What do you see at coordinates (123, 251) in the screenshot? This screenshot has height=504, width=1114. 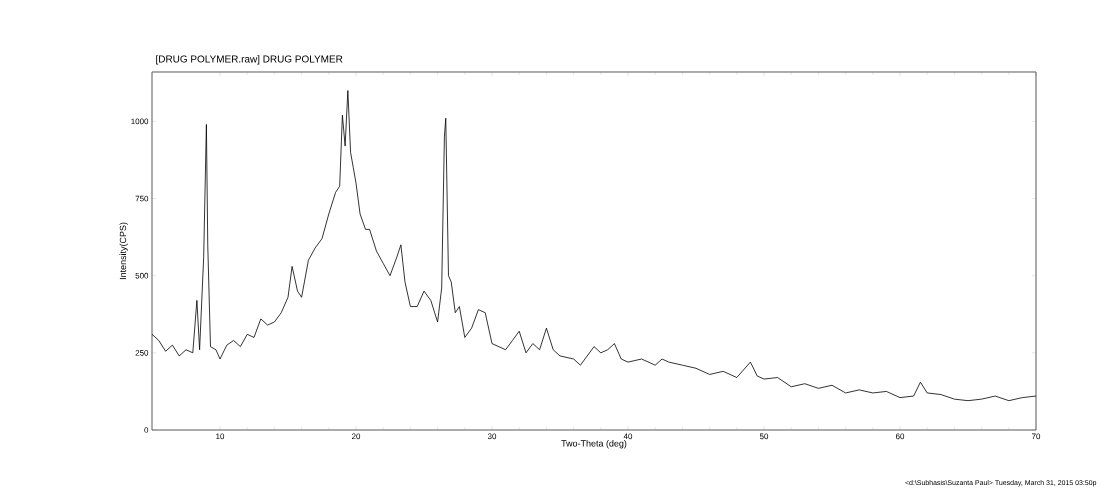 I see `y-axis-title: Intensity(CPS)` at bounding box center [123, 251].